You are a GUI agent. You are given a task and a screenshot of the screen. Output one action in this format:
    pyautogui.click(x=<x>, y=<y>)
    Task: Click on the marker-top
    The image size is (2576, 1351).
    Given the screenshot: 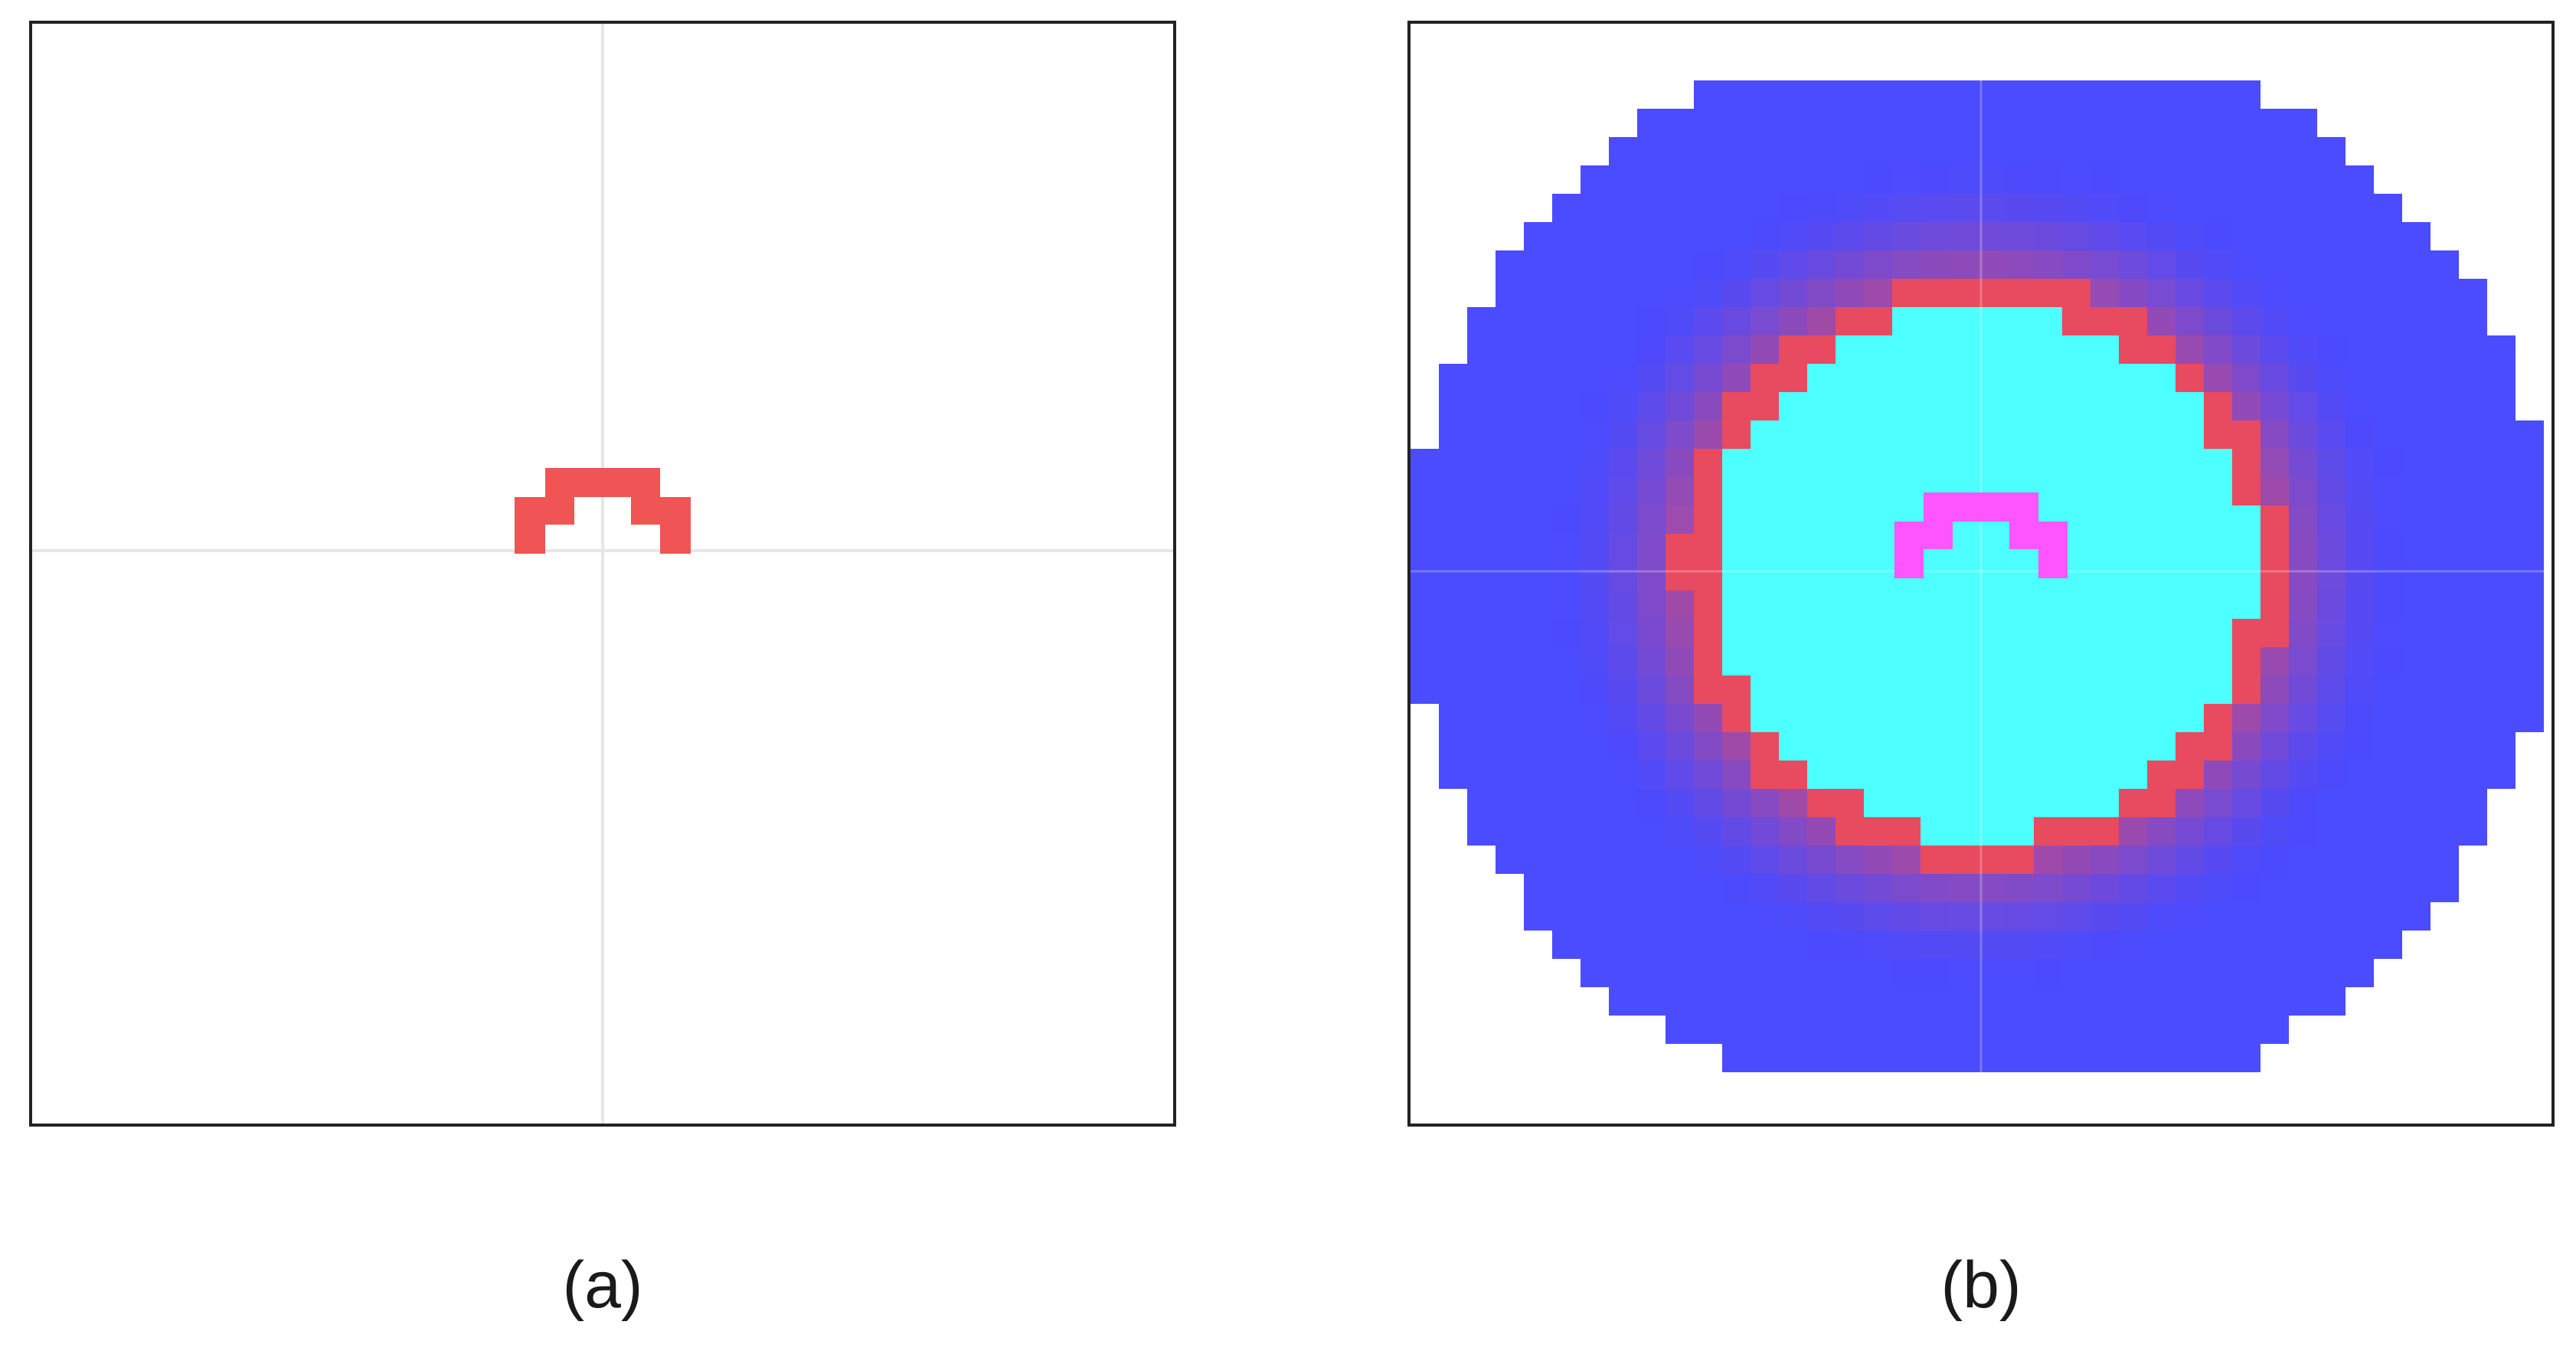 What is the action you would take?
    pyautogui.click(x=1981, y=507)
    